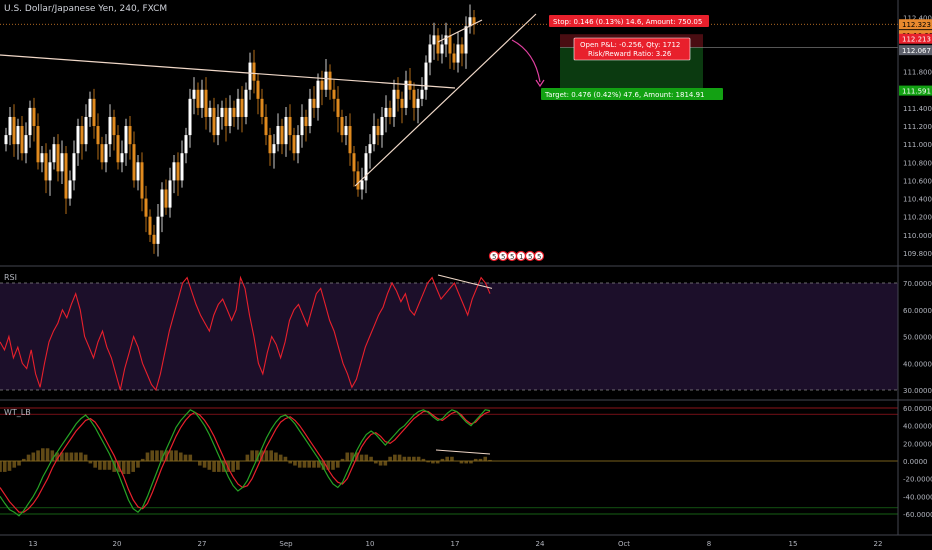 The width and height of the screenshot is (932, 550). Describe the element at coordinates (463, 452) in the screenshot. I see `wt-divergence-line` at that location.